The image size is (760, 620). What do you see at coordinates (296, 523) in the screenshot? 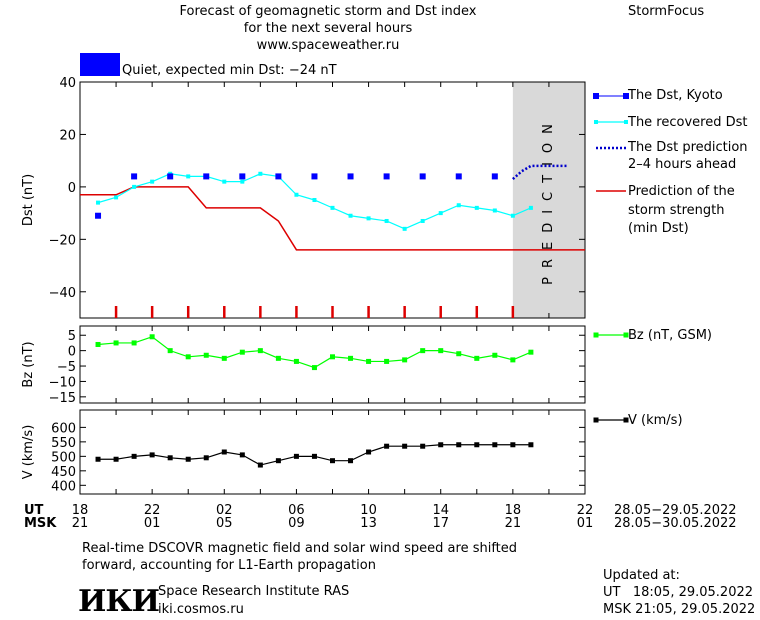
I see `msk-tick-label: 09` at bounding box center [296, 523].